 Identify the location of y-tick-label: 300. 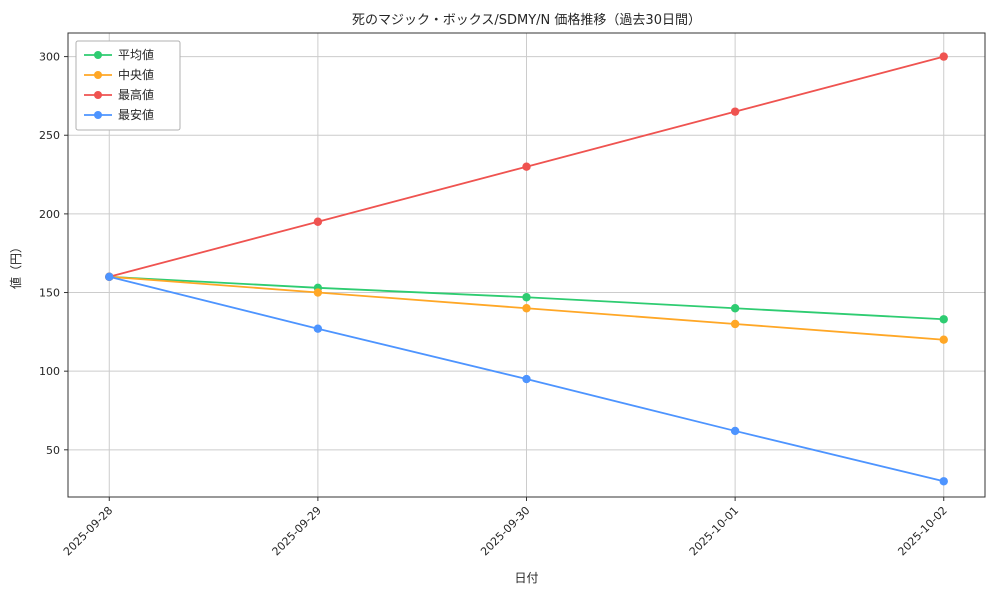
(49, 57).